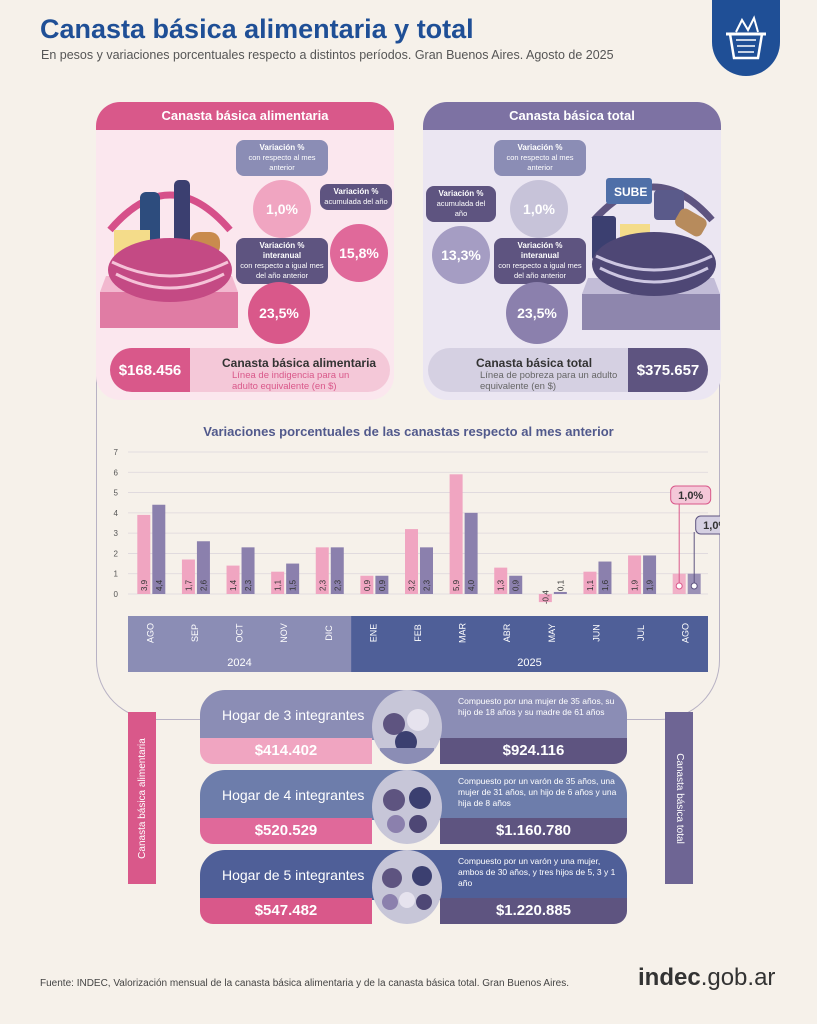 Image resolution: width=817 pixels, height=1024 pixels. Describe the element at coordinates (116, 493) in the screenshot. I see `y-tick-label: 5` at that location.